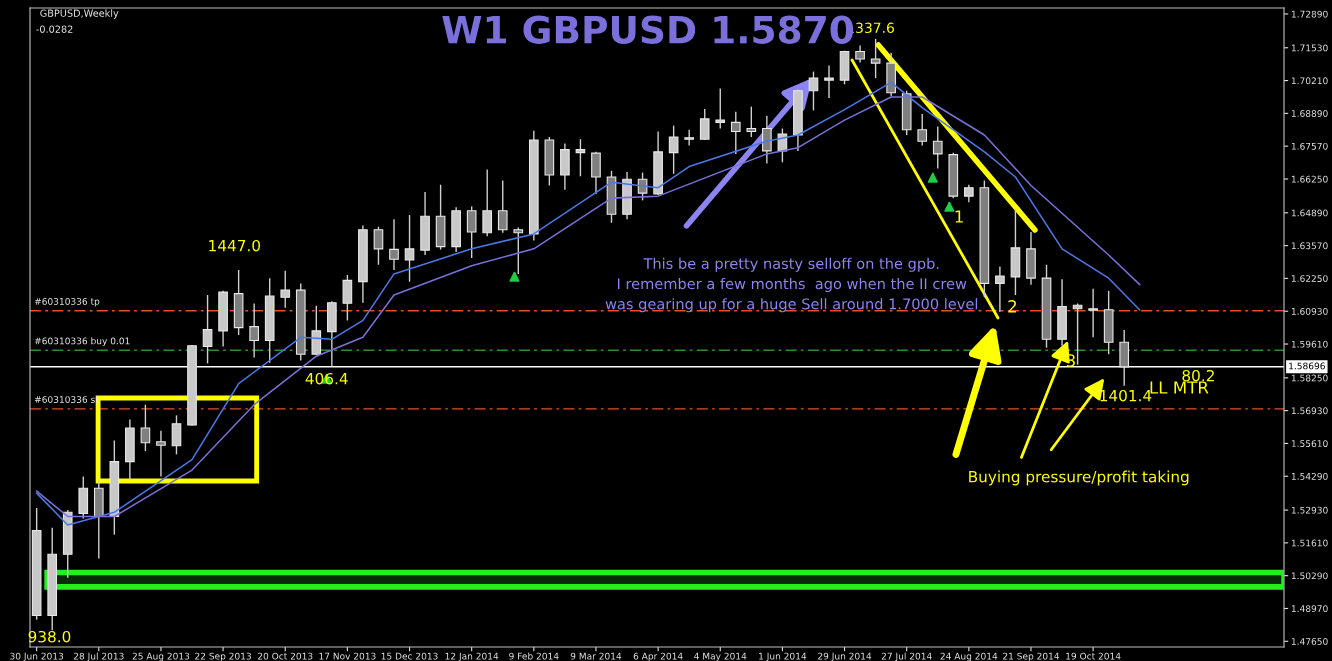 This screenshot has height=661, width=1332. I want to click on y-tick-label: 1.66250, so click(1309, 179).